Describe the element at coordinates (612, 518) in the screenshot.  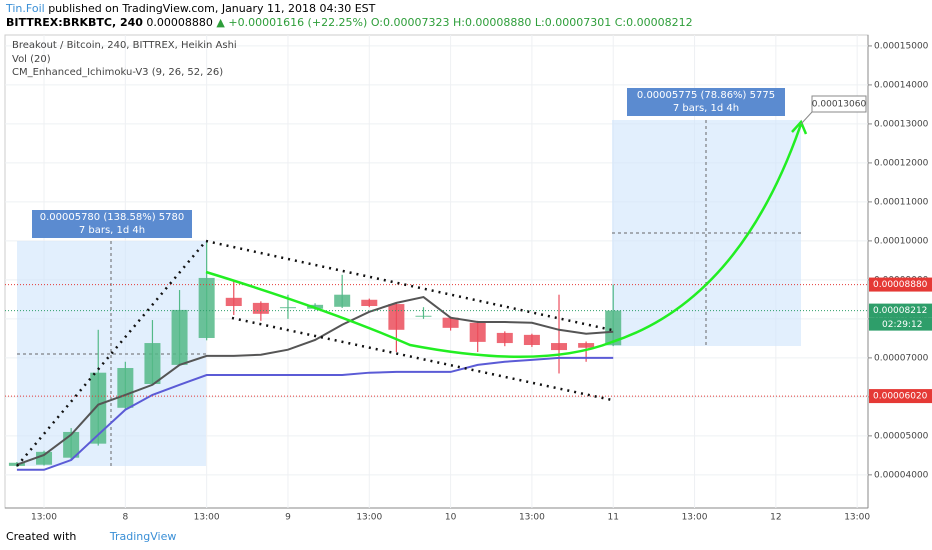
I see `x-tick-label: 11` at that location.